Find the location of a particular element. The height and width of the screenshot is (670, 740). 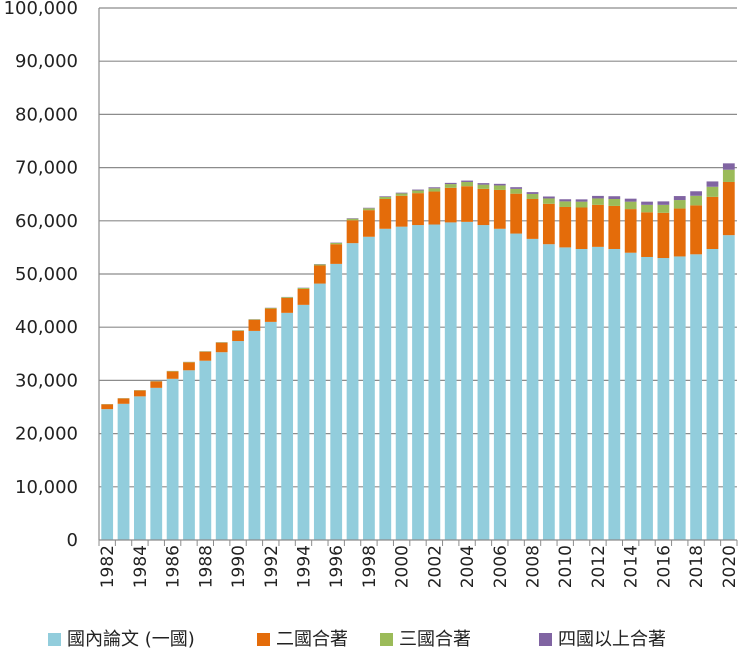

x-tick-label: 2016 is located at coordinates (664, 566).